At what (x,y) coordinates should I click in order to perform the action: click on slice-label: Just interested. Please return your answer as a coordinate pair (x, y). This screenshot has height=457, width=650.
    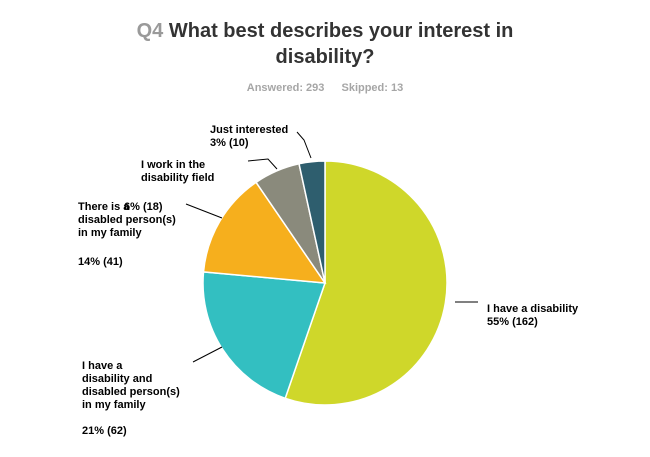
    Looking at the image, I should click on (249, 130).